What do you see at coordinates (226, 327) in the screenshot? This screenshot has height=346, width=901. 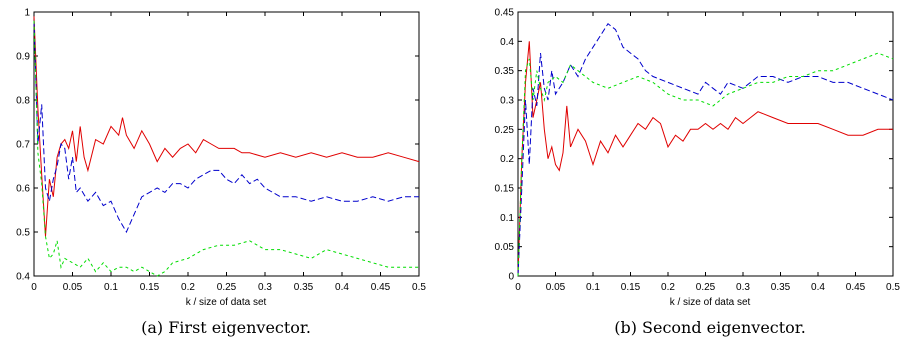 I see `caption-first-eigenvector: (a) First eigenvector.` at bounding box center [226, 327].